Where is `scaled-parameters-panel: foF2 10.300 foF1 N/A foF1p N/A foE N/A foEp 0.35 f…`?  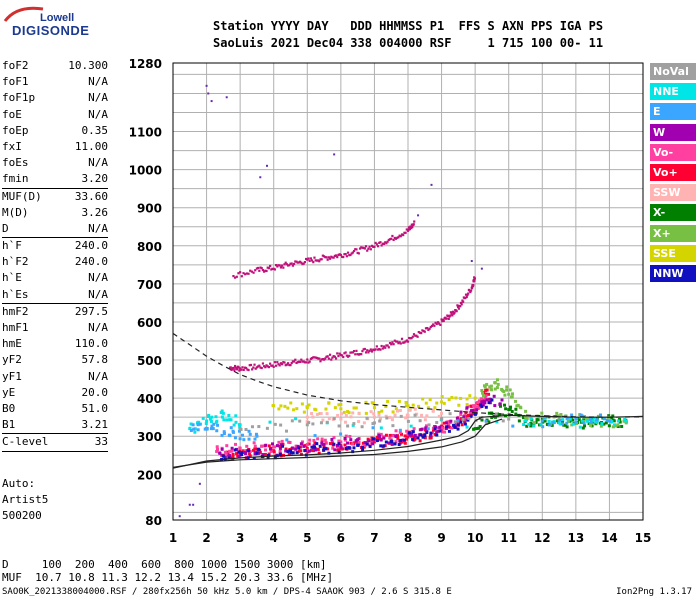 scaled-parameters-panel: foF2 10.300 foF1 N/A foF1p N/A foE N/A foEp 0.35 f… is located at coordinates (55, 255).